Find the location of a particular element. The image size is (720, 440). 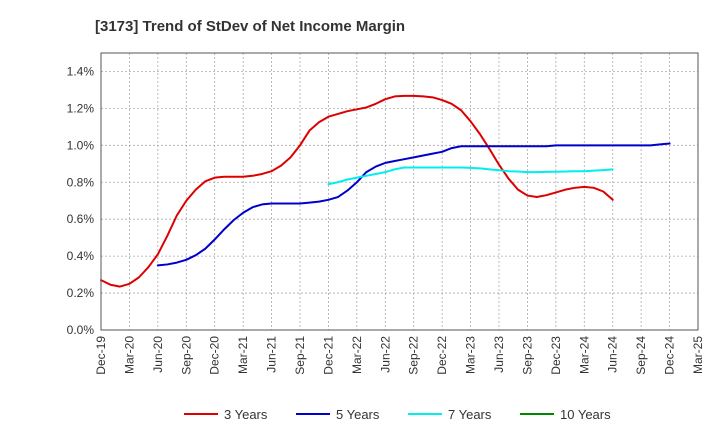

legend-label: 7 Years is located at coordinates (470, 414).